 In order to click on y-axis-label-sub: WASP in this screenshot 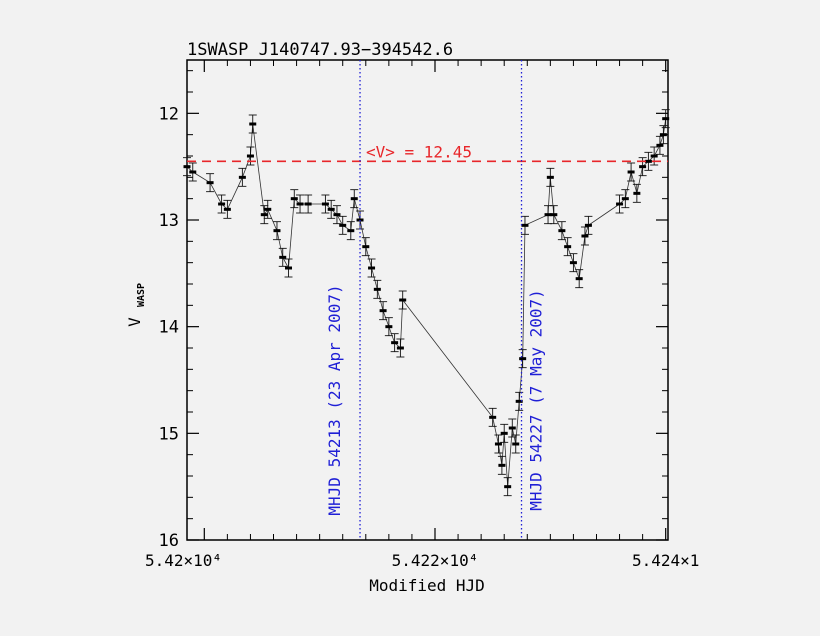, I will do `click(141, 295)`.